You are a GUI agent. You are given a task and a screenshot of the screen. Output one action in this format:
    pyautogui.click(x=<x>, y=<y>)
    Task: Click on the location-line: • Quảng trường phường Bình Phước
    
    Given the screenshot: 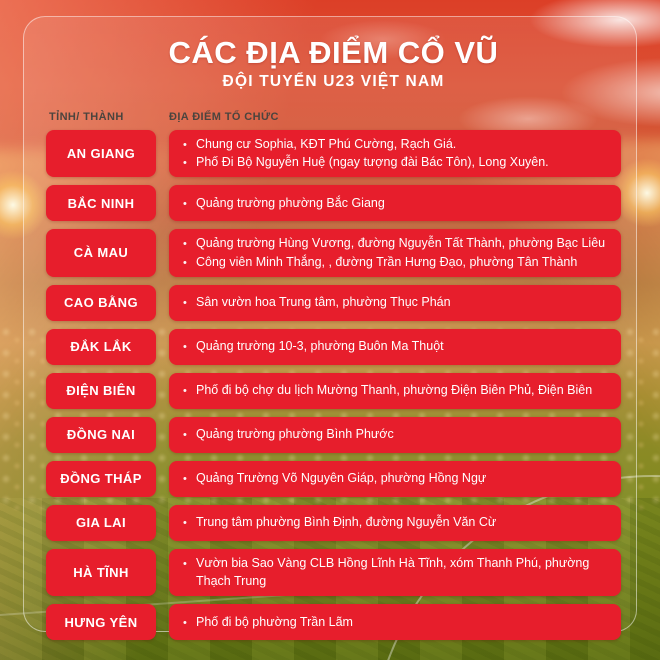 What is the action you would take?
    pyautogui.click(x=395, y=434)
    